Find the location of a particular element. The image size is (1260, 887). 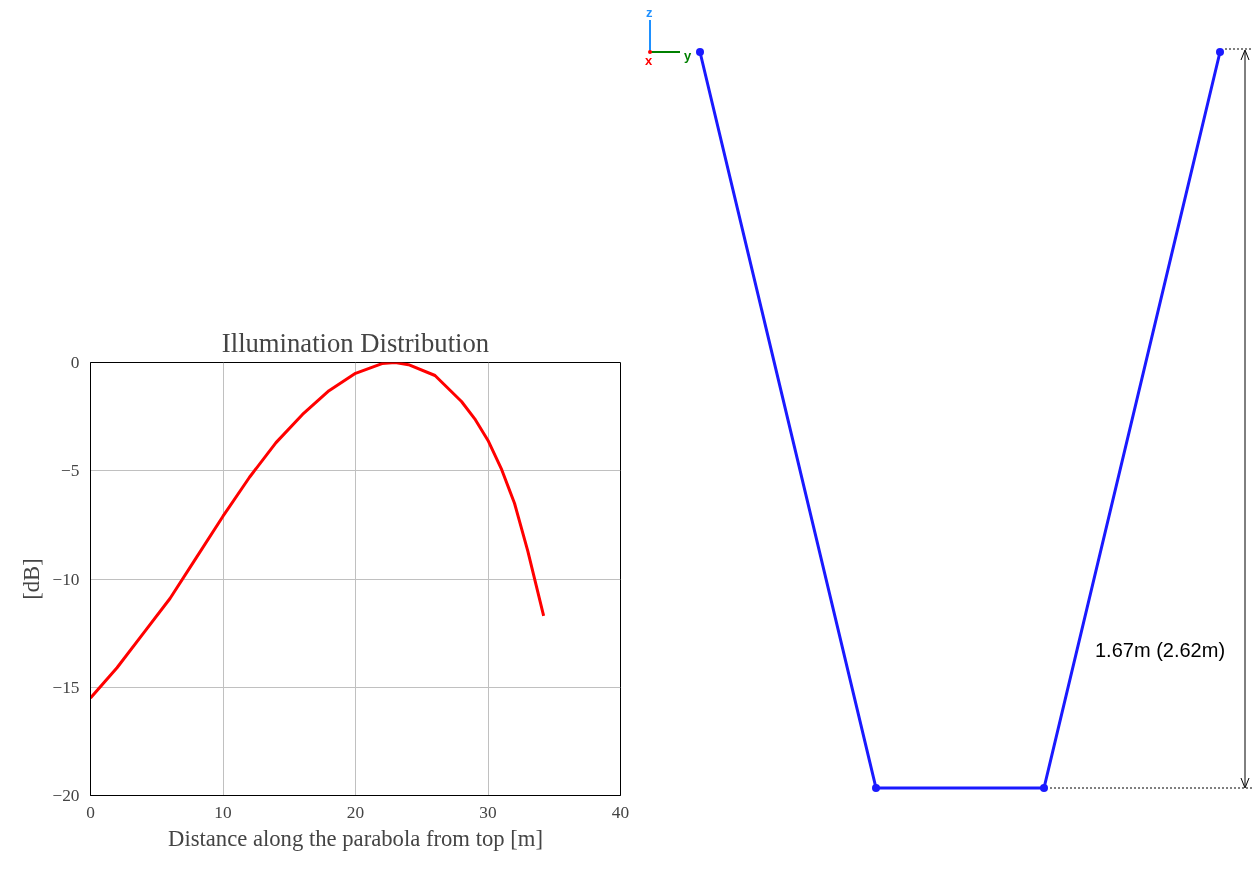

y-tick-label: −10 is located at coordinates (66, 579).